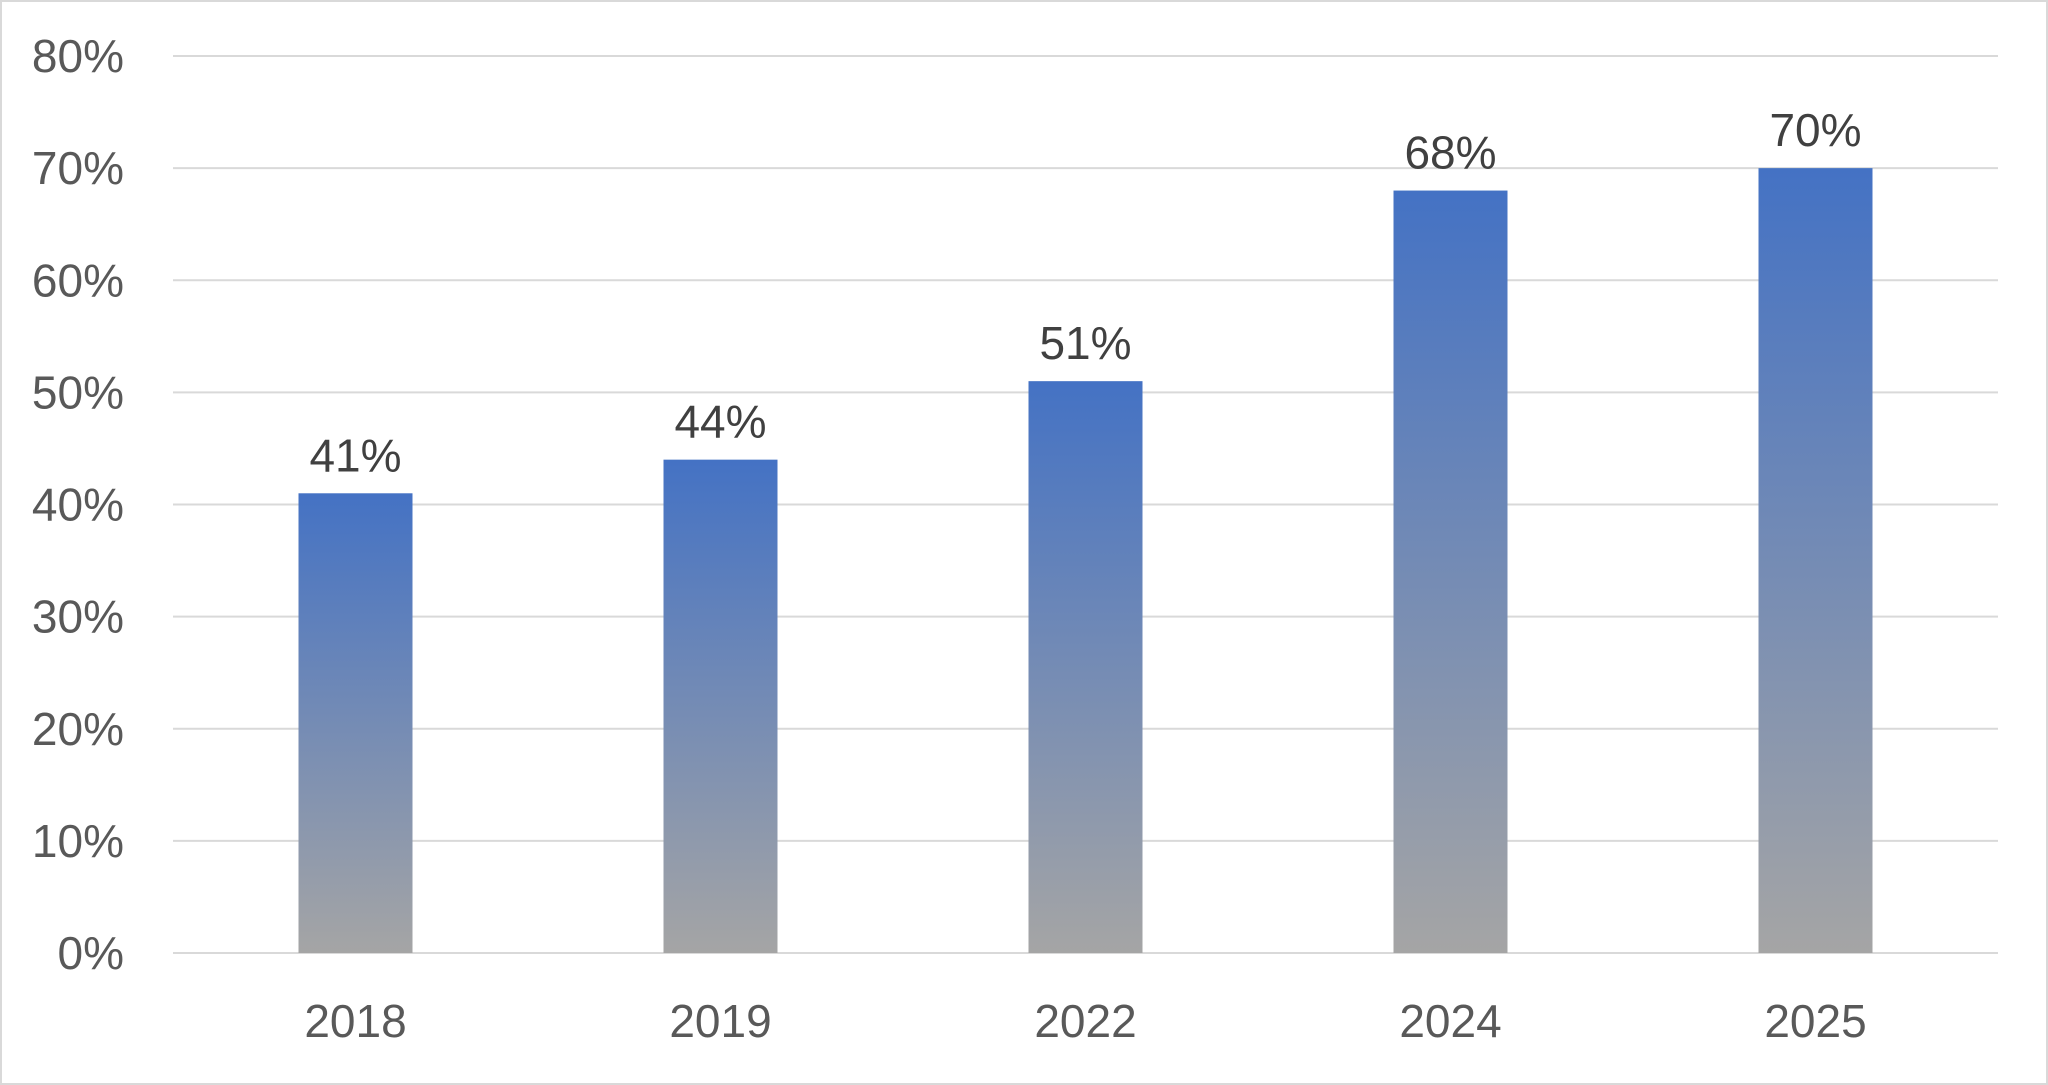 Image resolution: width=2048 pixels, height=1085 pixels. What do you see at coordinates (78, 280) in the screenshot?
I see `y-tick-label: 60%` at bounding box center [78, 280].